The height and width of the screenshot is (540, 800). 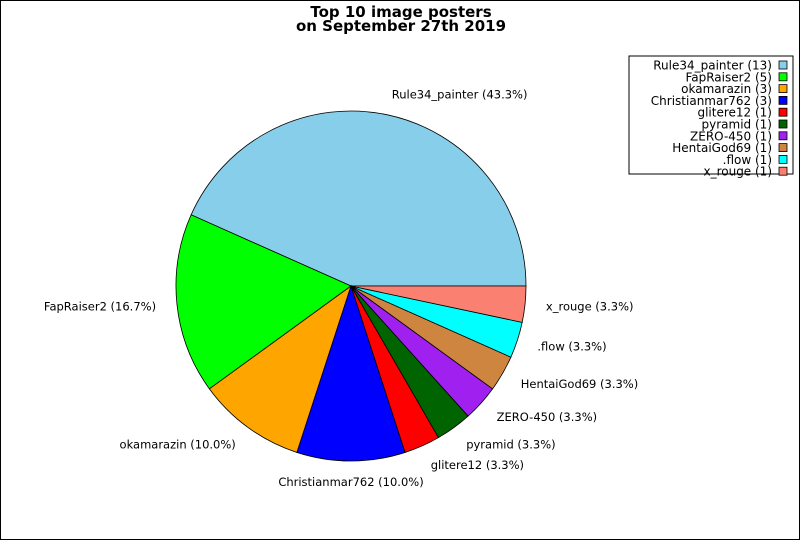 I want to click on slice-label: ZERO-450 (3.3%), so click(x=547, y=417).